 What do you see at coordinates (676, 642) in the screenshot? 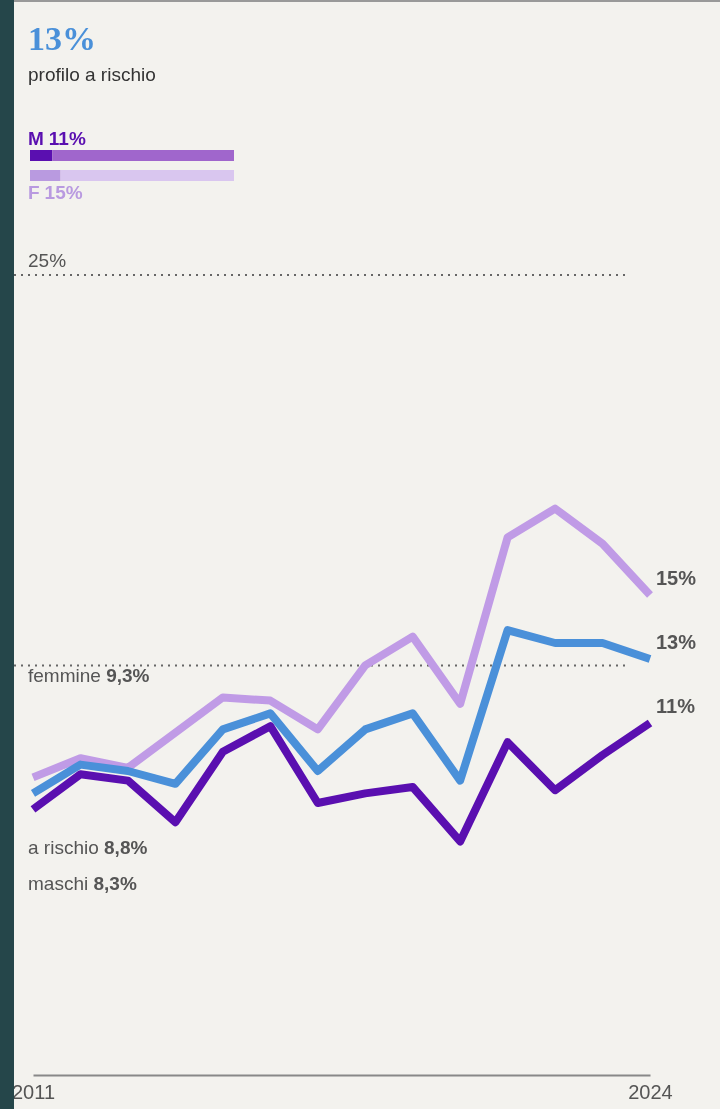
I see `data-label: 13%` at bounding box center [676, 642].